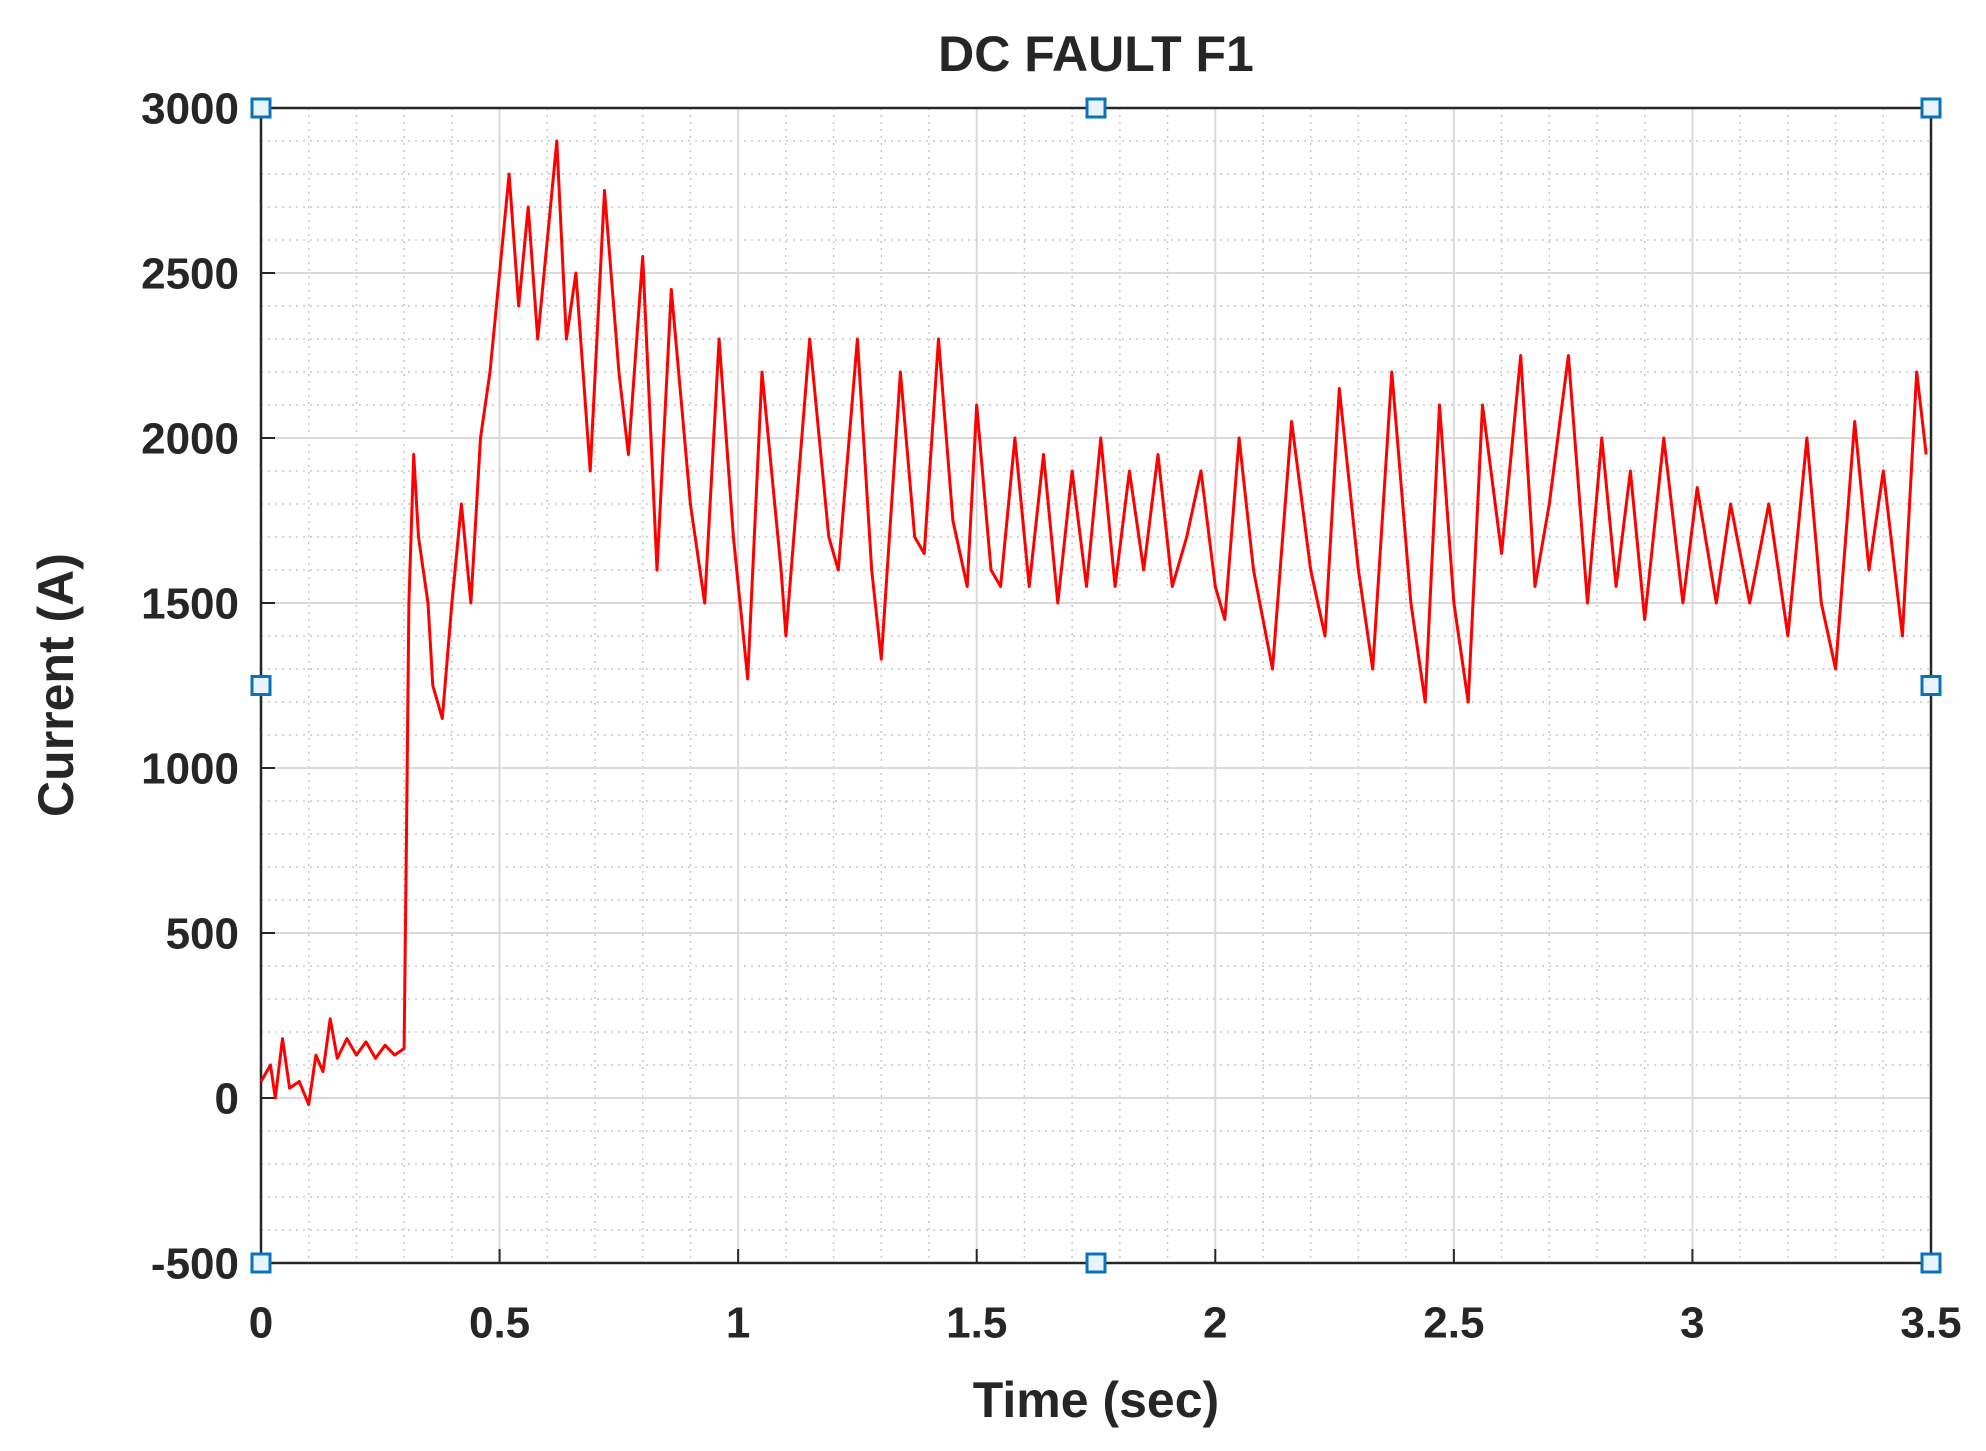  I want to click on x-tick-label: 0, so click(261, 1323).